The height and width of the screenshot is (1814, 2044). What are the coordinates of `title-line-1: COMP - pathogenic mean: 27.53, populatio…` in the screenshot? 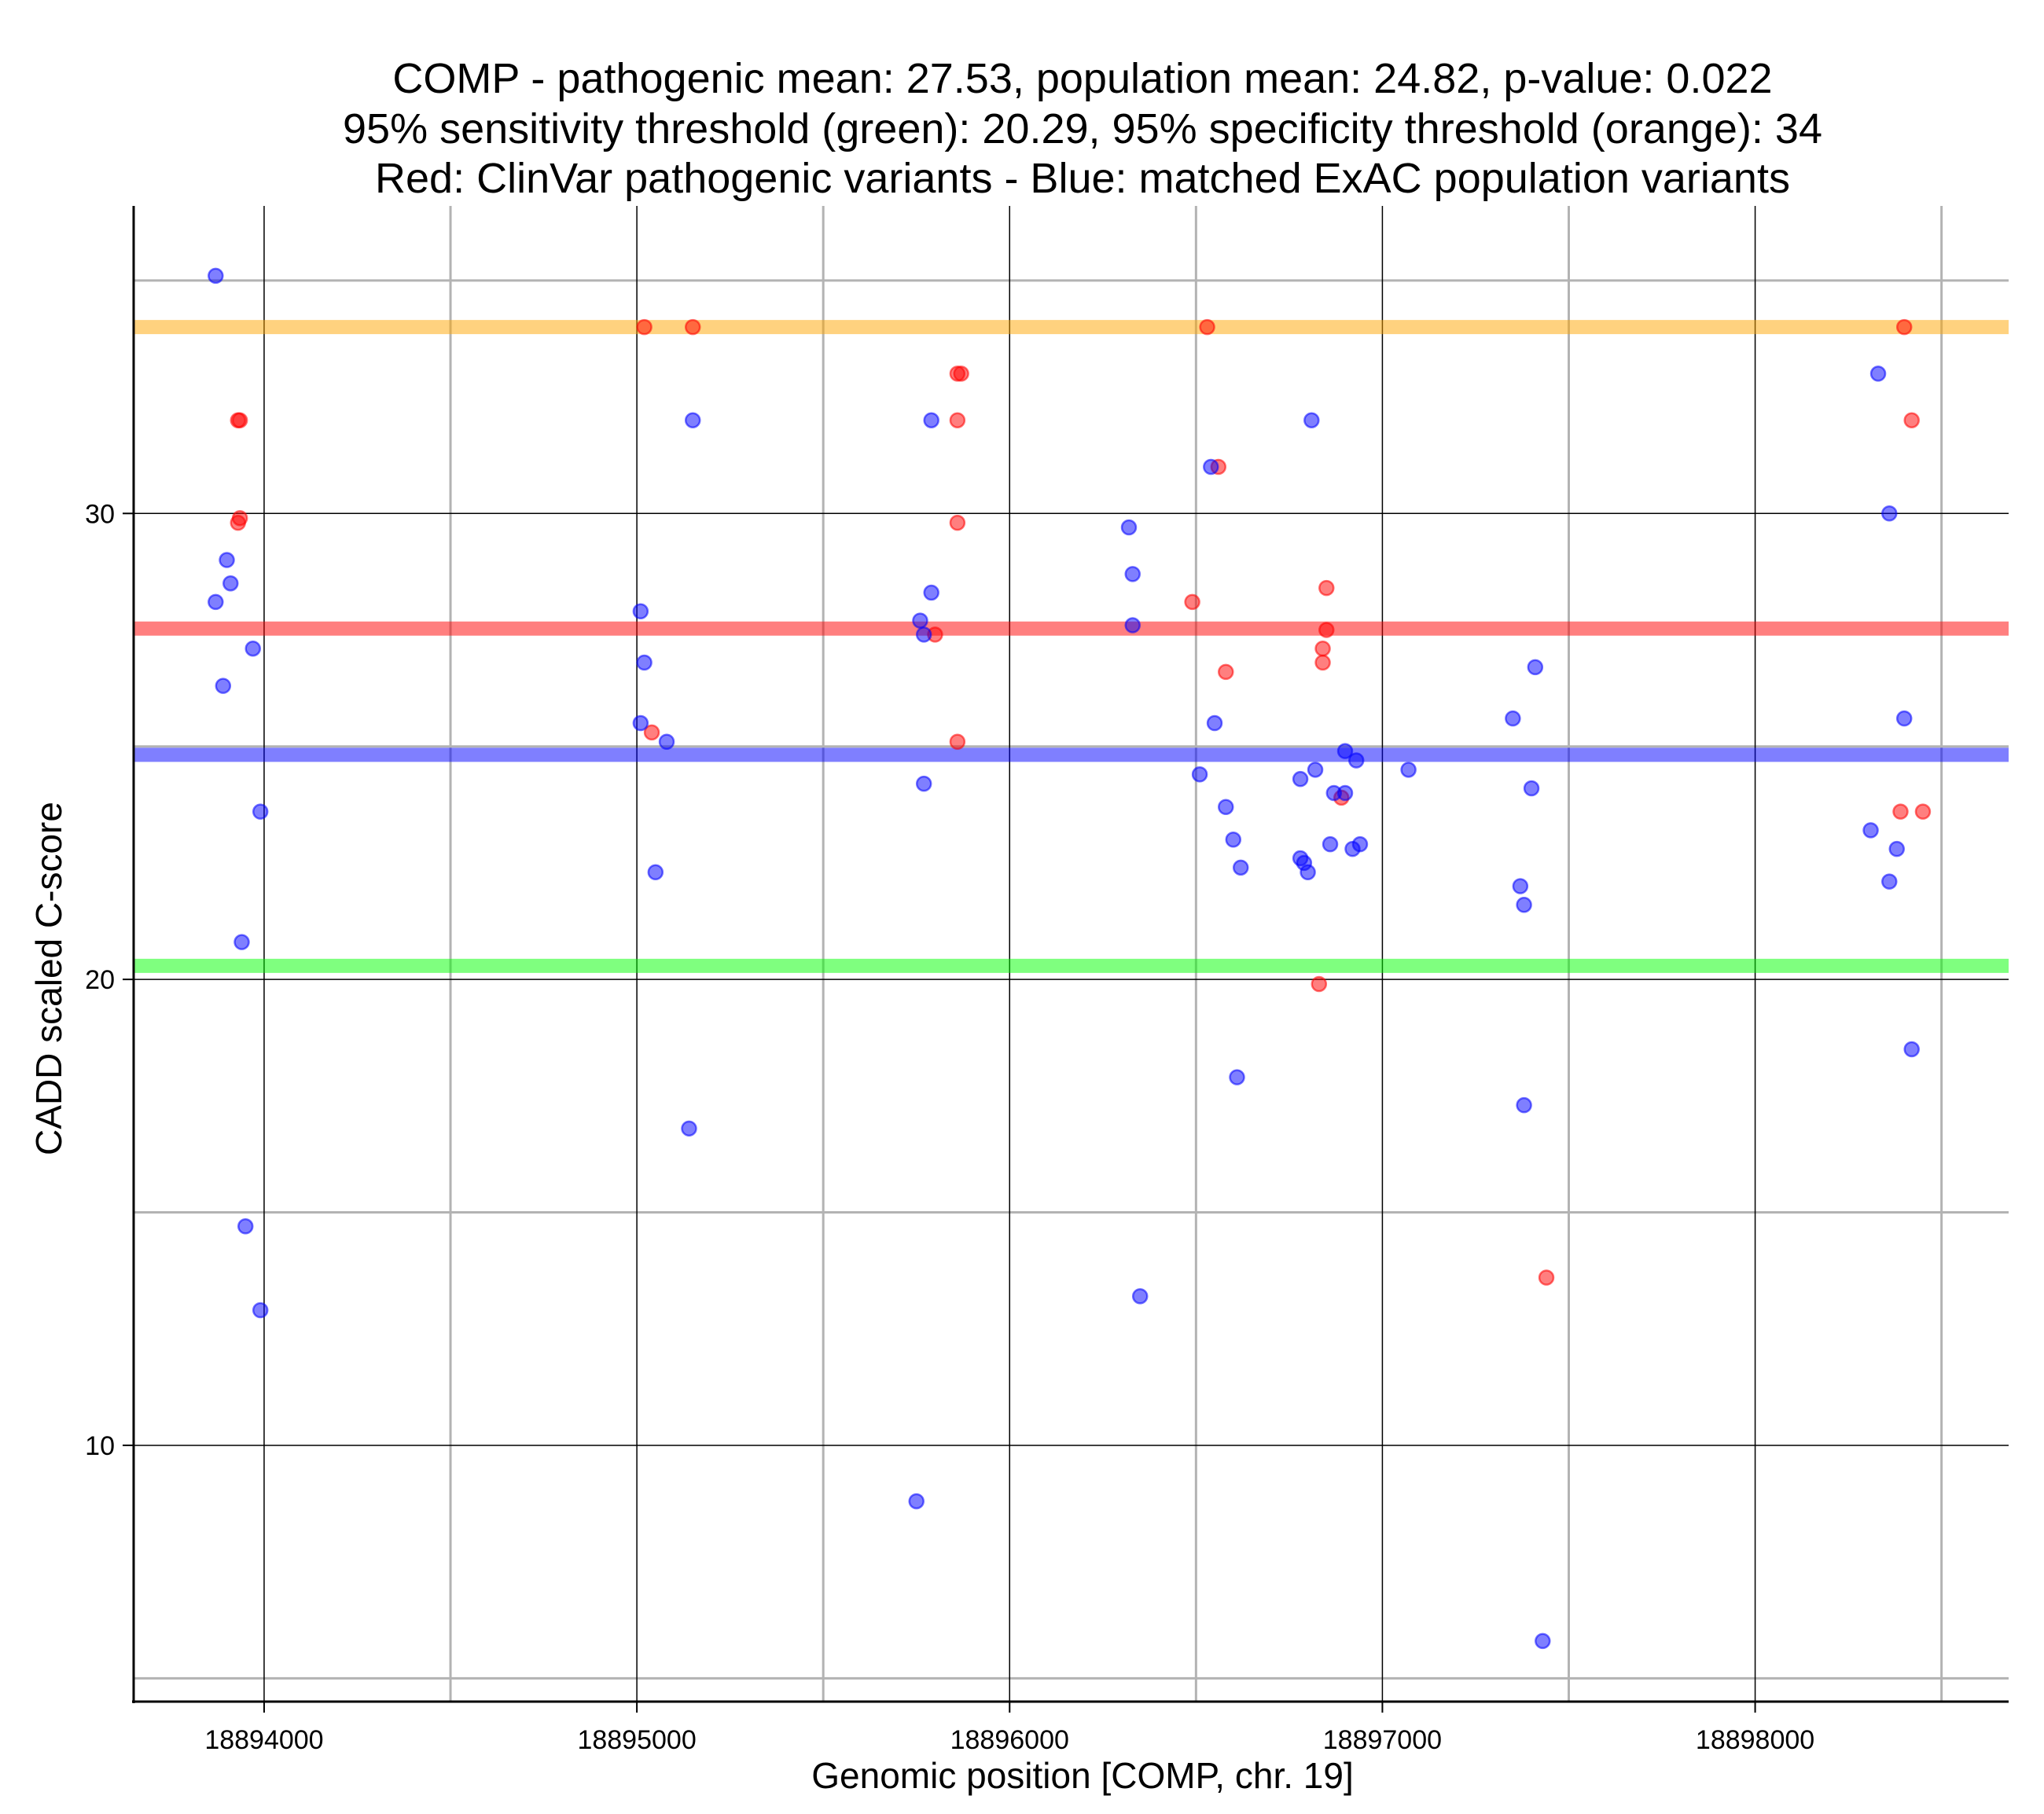 It's located at (1082, 78).